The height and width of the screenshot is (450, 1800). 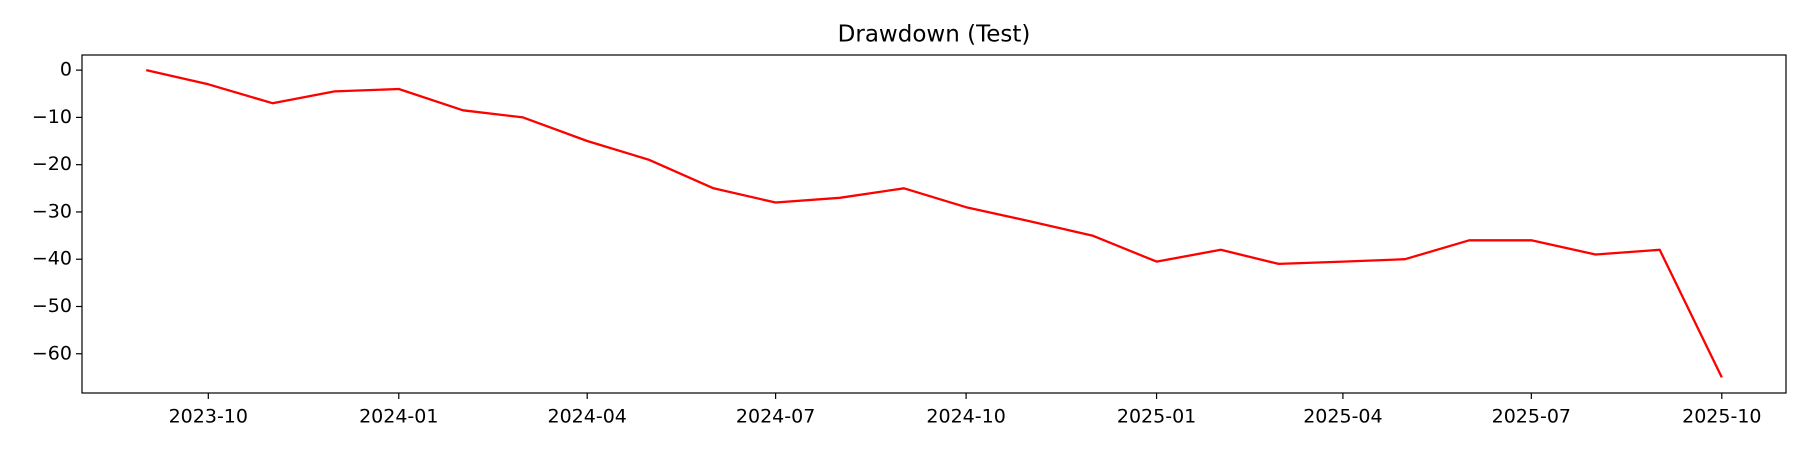 I want to click on x-tick-label: 2025-04, so click(x=1342, y=417).